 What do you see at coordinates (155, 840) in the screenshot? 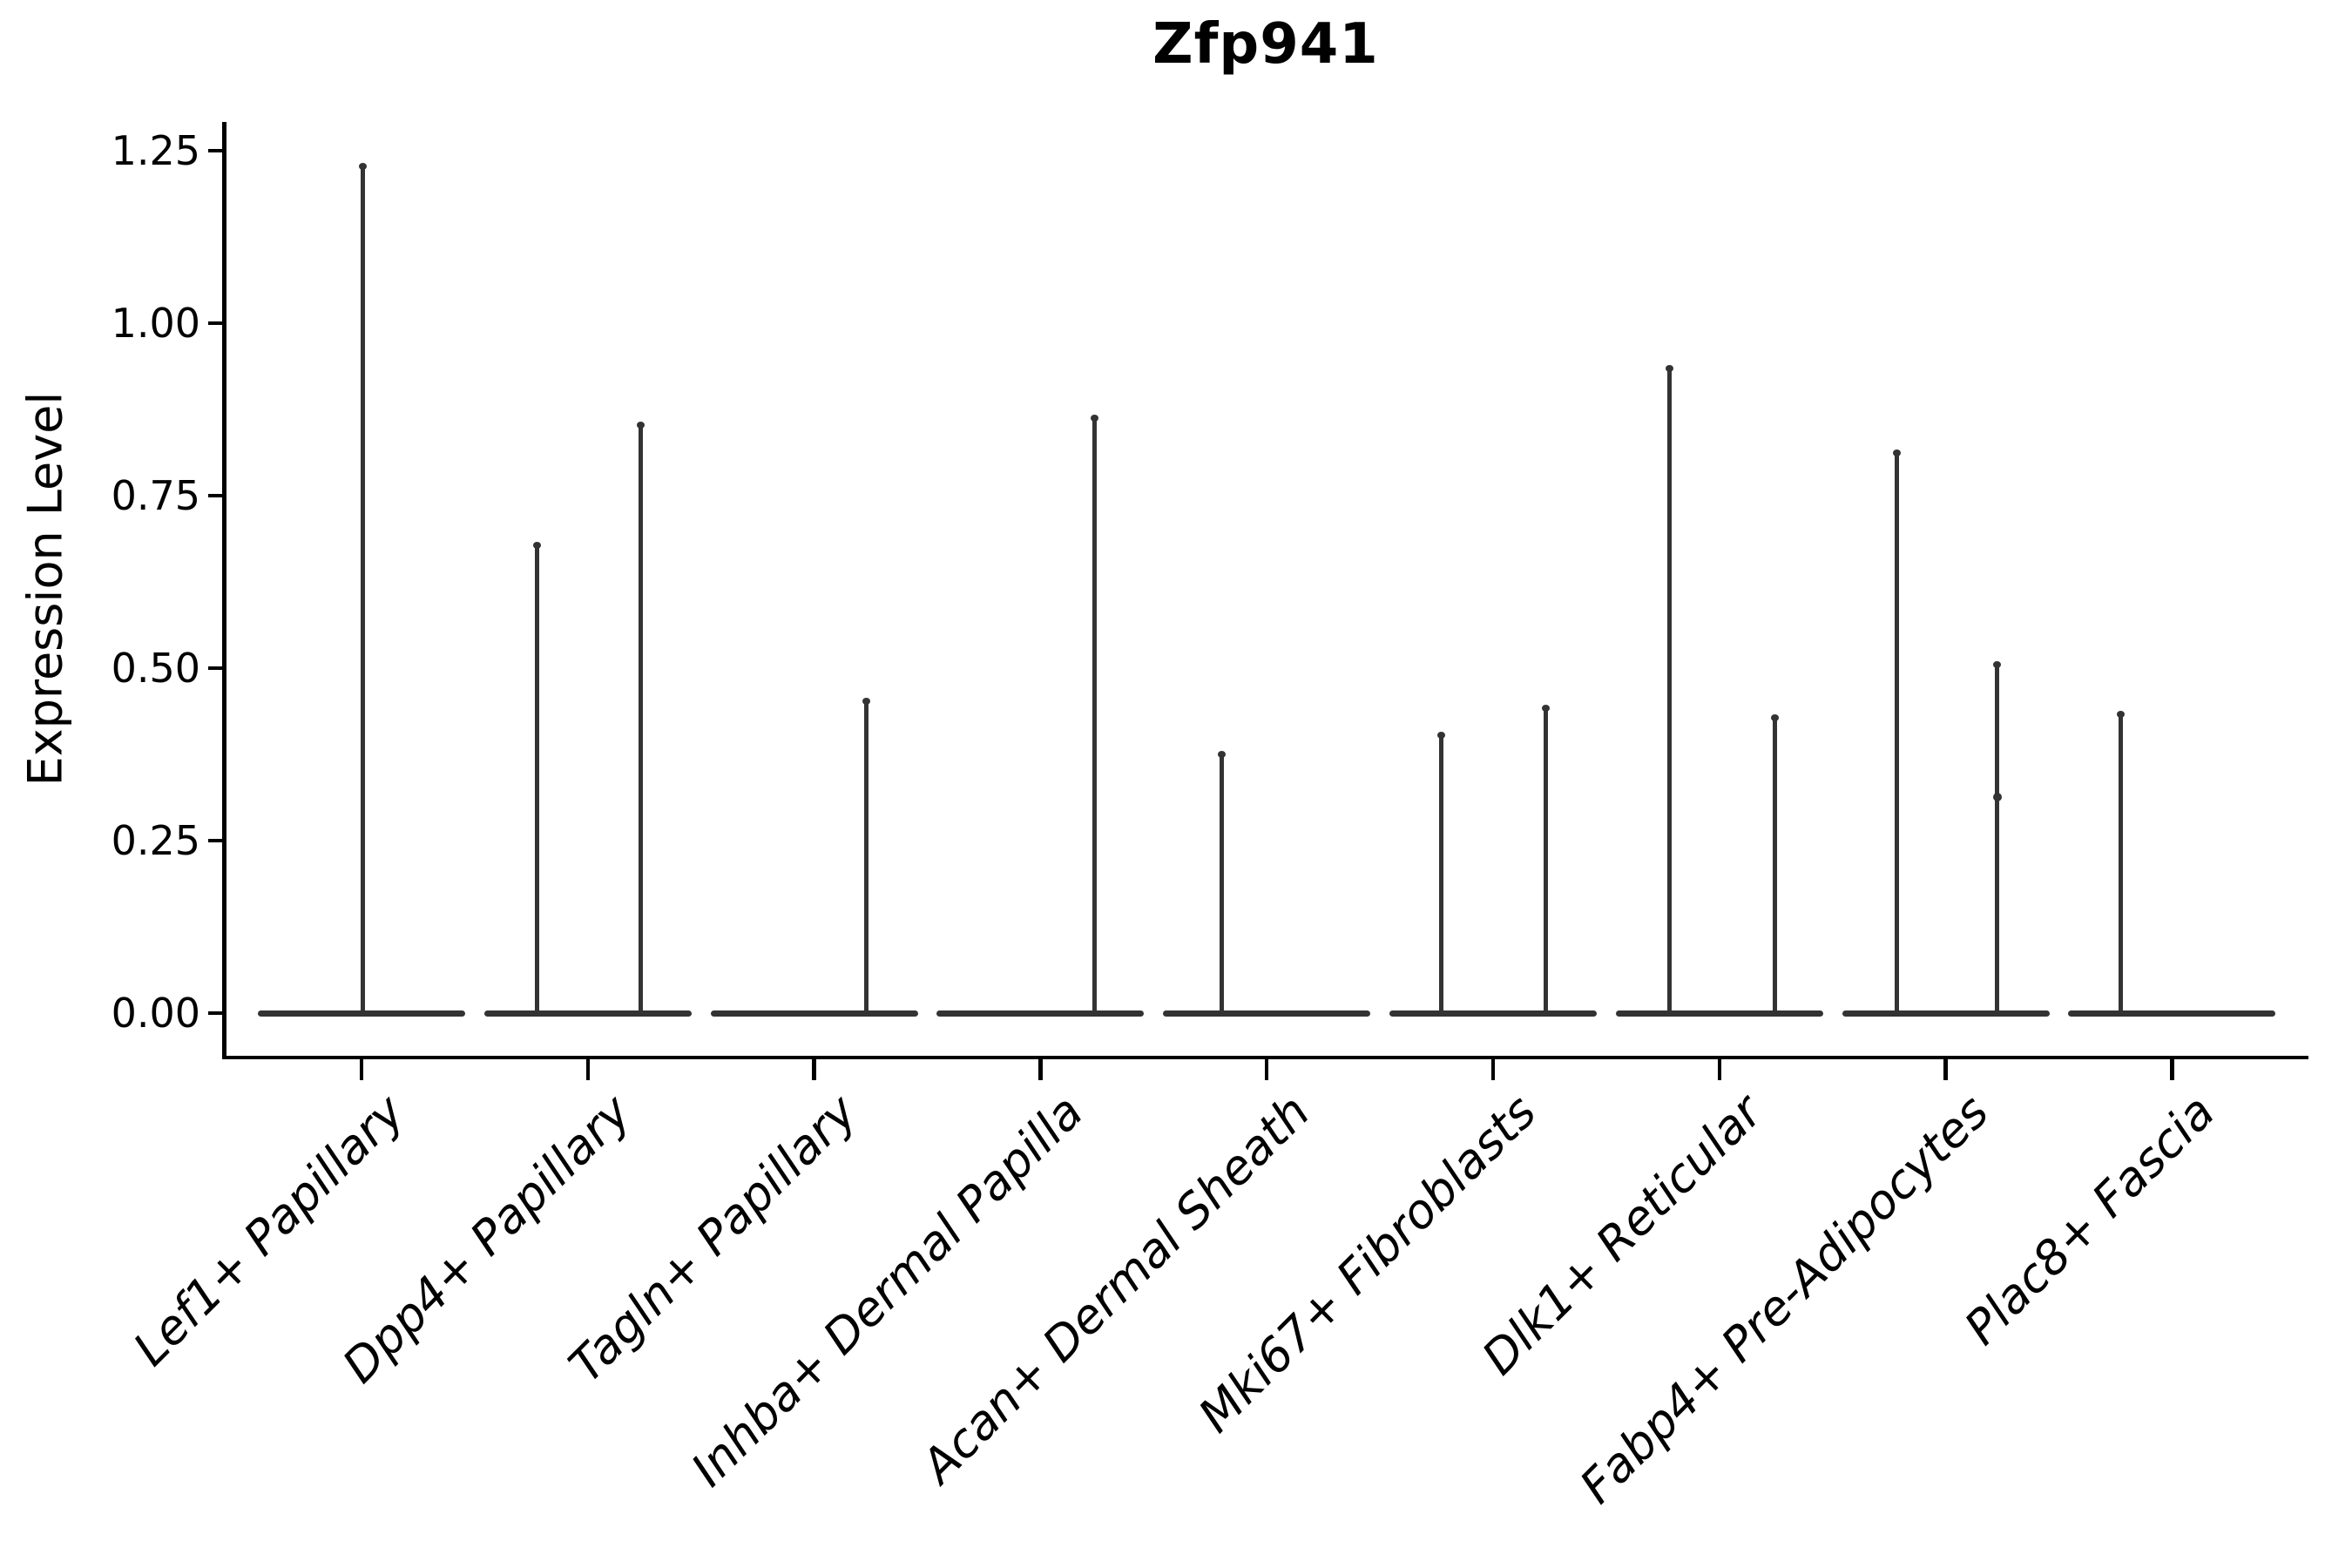
I see `y-tick-label: 0.25` at bounding box center [155, 840].